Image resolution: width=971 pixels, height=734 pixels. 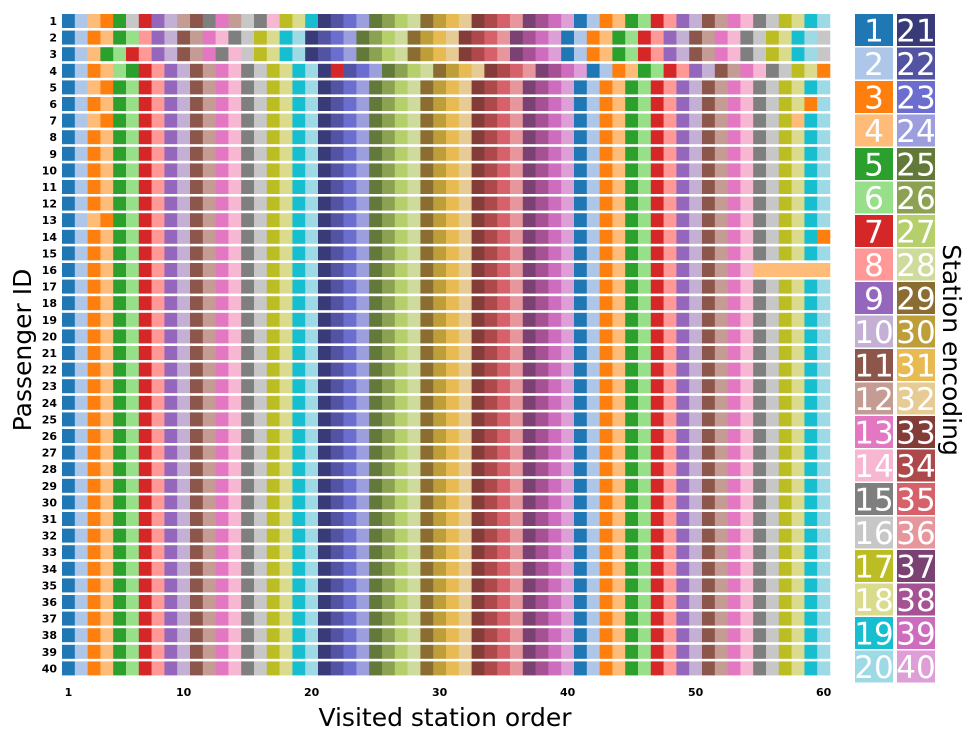 What do you see at coordinates (915, 199) in the screenshot?
I see `legend-item-station-26: 26` at bounding box center [915, 199].